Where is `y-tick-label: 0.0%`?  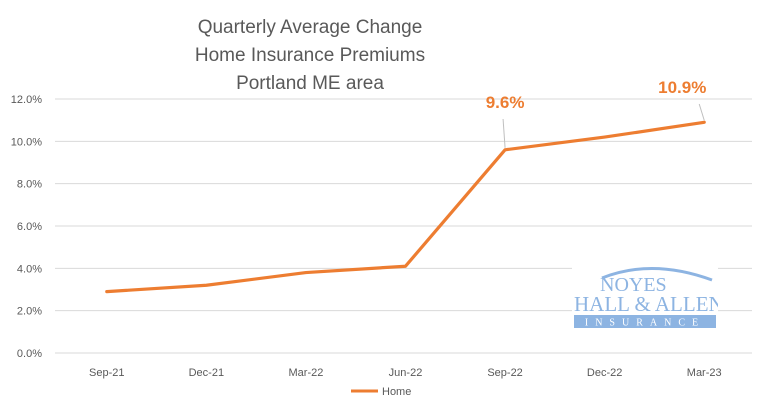 y-tick-label: 0.0% is located at coordinates (29, 354).